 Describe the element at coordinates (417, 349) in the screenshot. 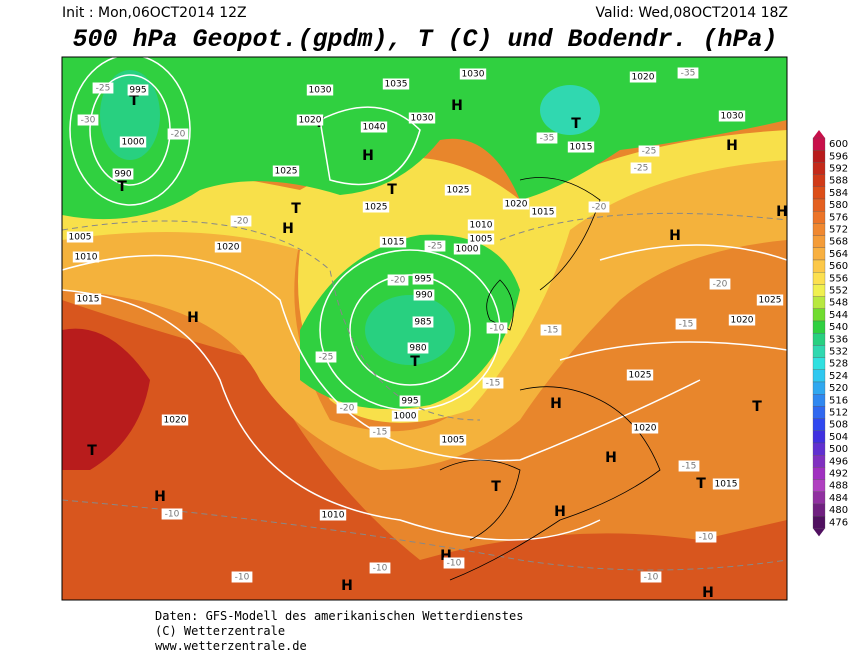

I see `isobar-label: 980` at that location.